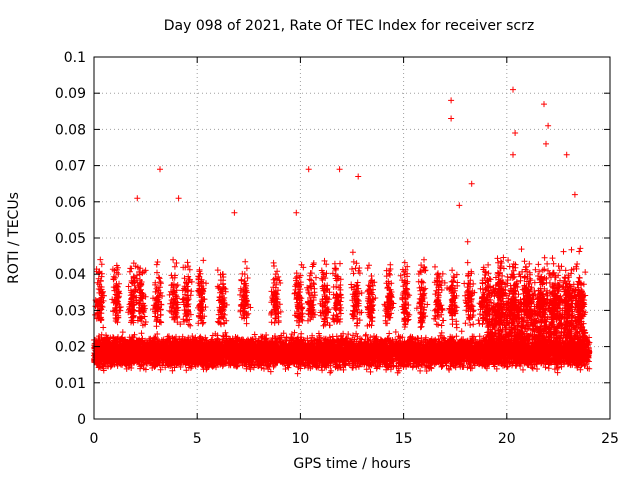 Image resolution: width=640 pixels, height=480 pixels. Describe the element at coordinates (197, 439) in the screenshot. I see `x-tick-label: 5` at that location.